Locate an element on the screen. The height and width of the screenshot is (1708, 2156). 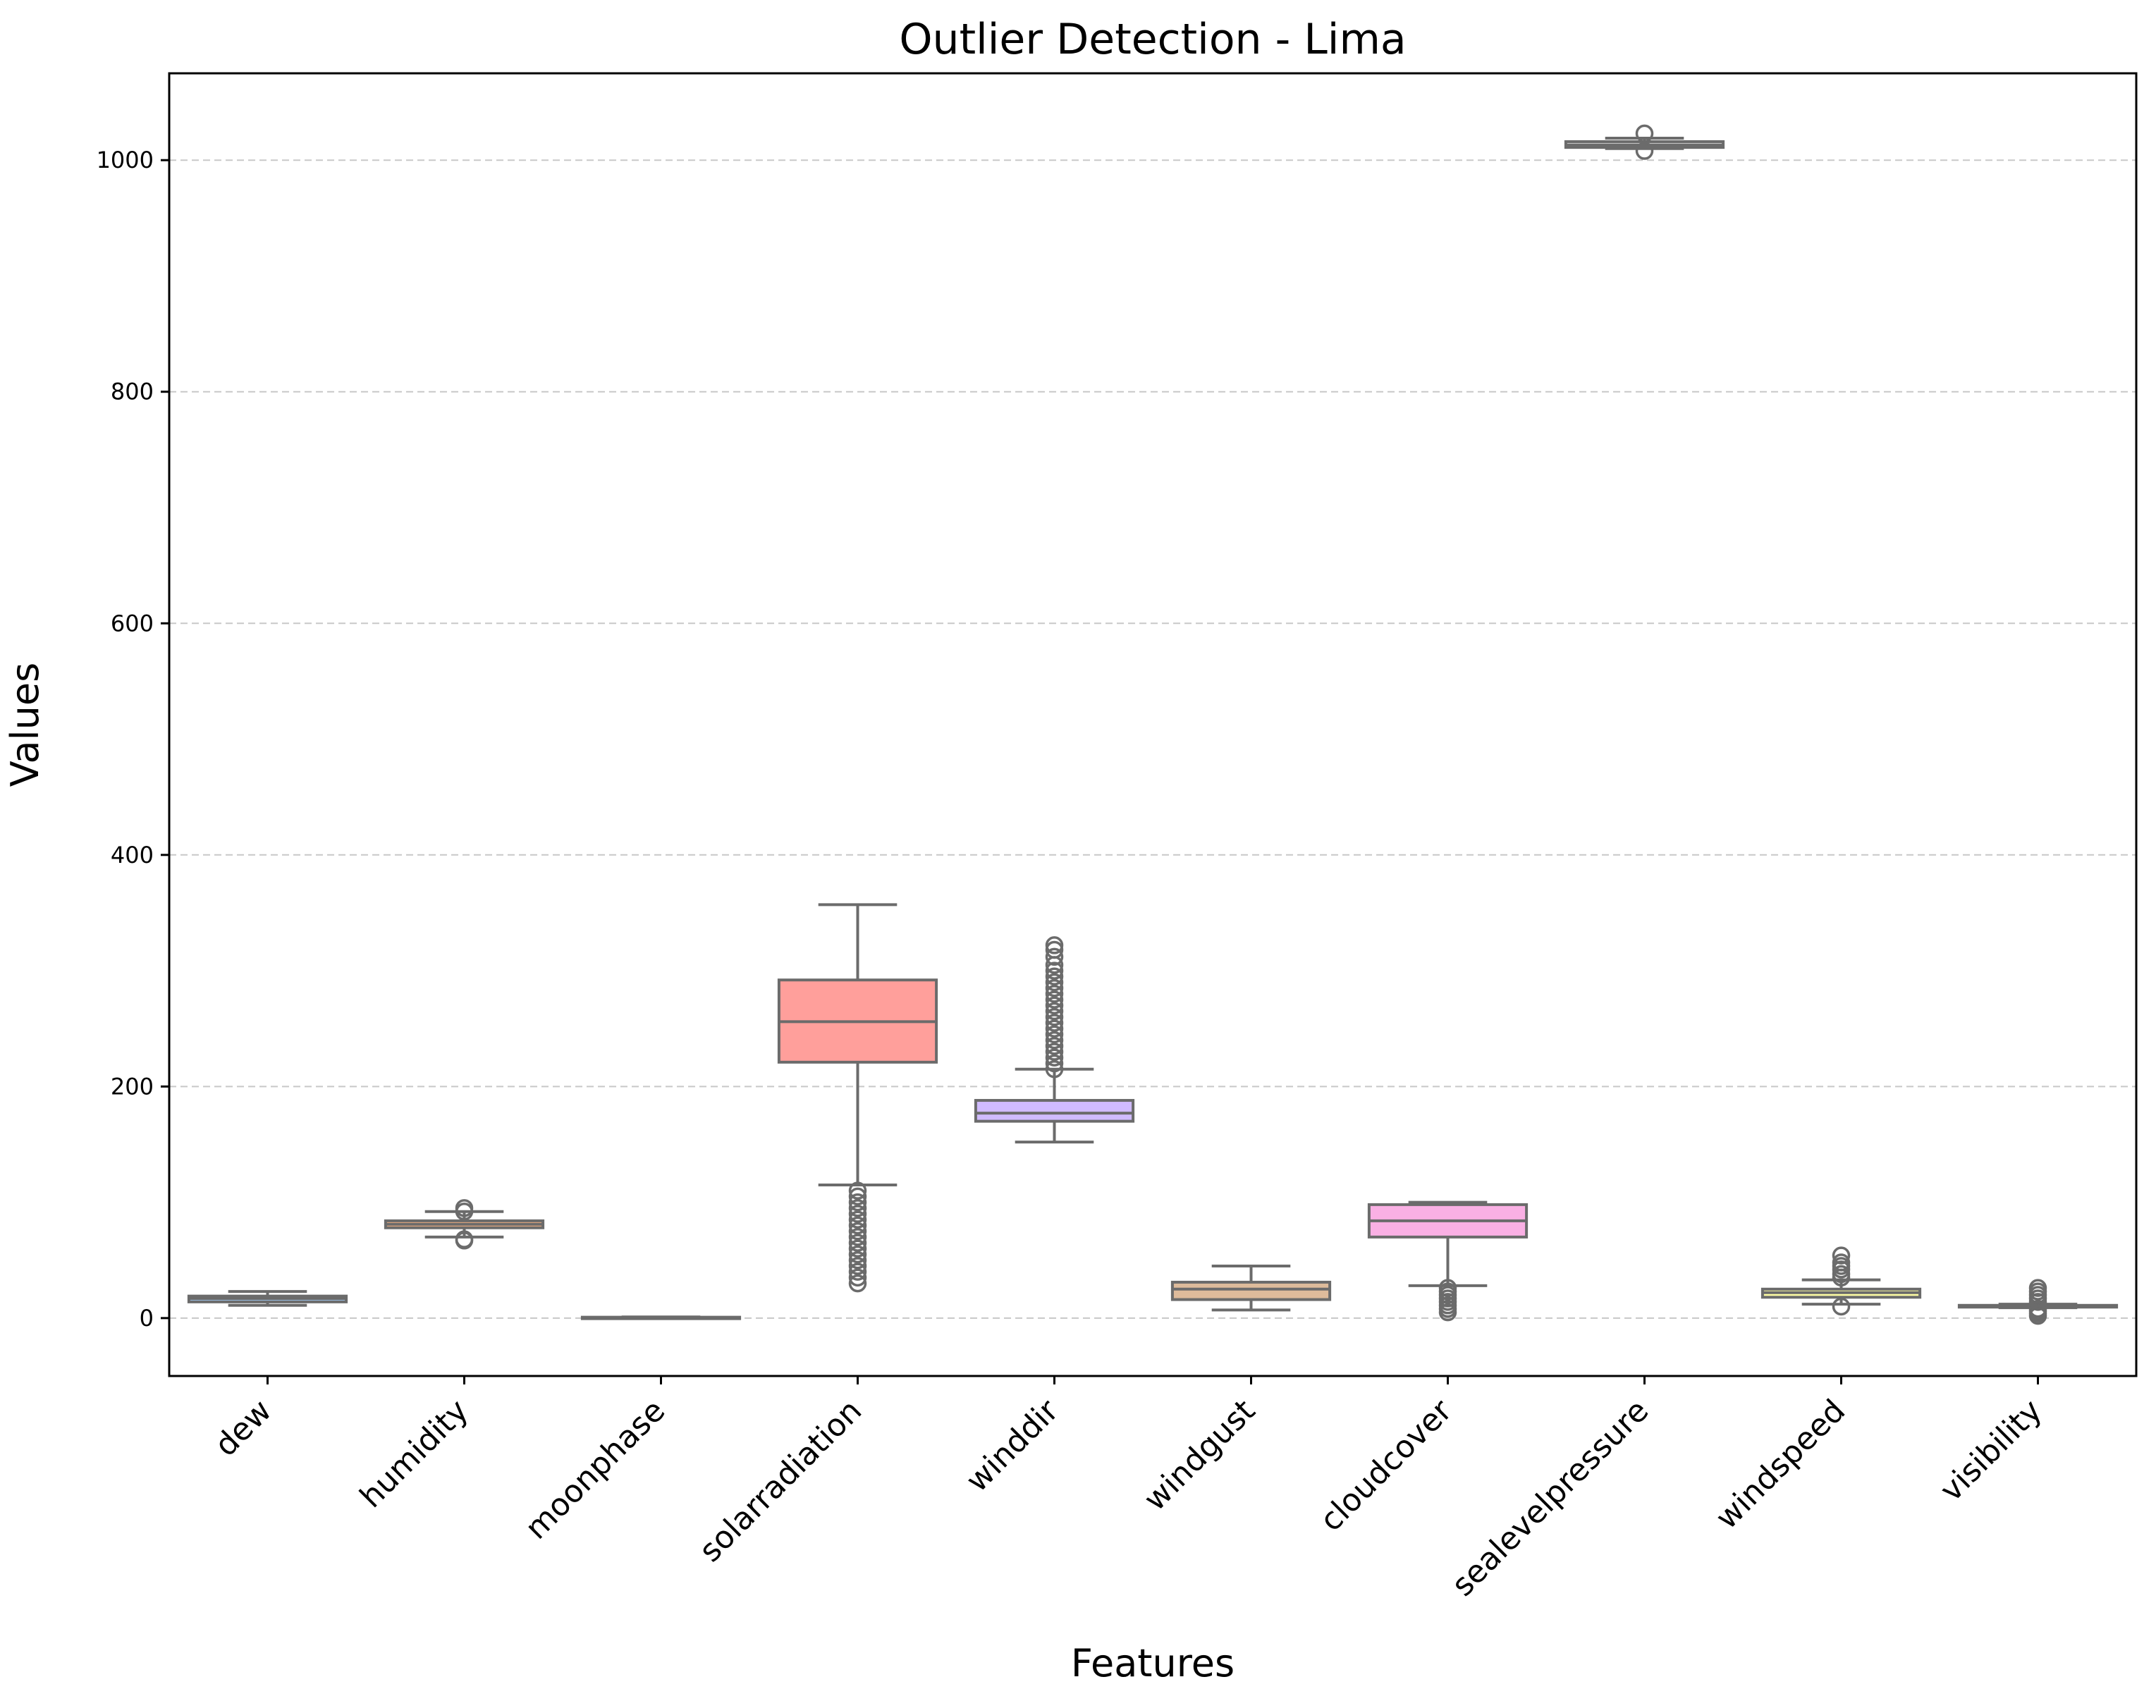
x-tick-label: visibility is located at coordinates (1991, 1451).